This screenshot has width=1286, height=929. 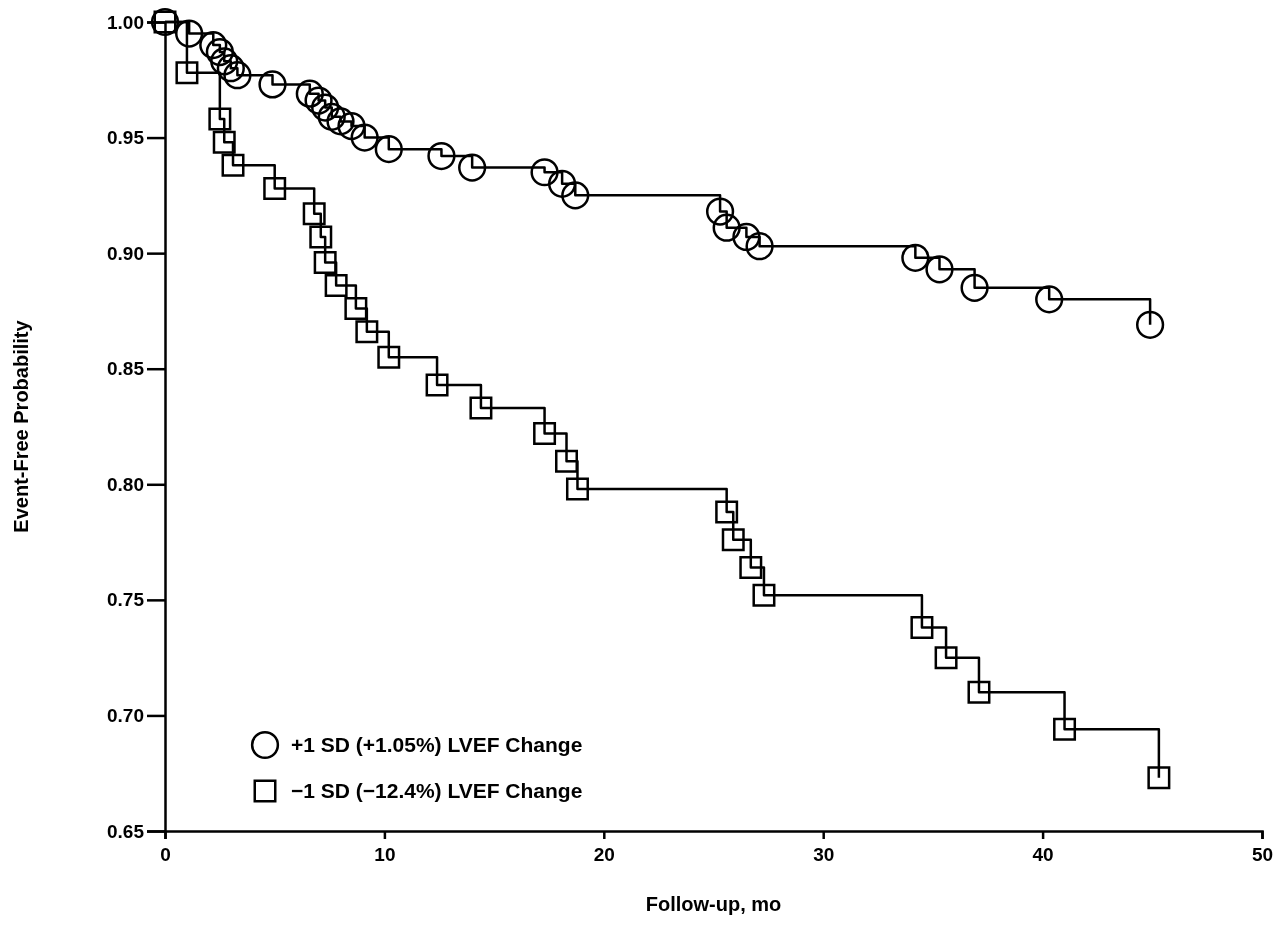 What do you see at coordinates (385, 854) in the screenshot?
I see `x-tick-label: 10` at bounding box center [385, 854].